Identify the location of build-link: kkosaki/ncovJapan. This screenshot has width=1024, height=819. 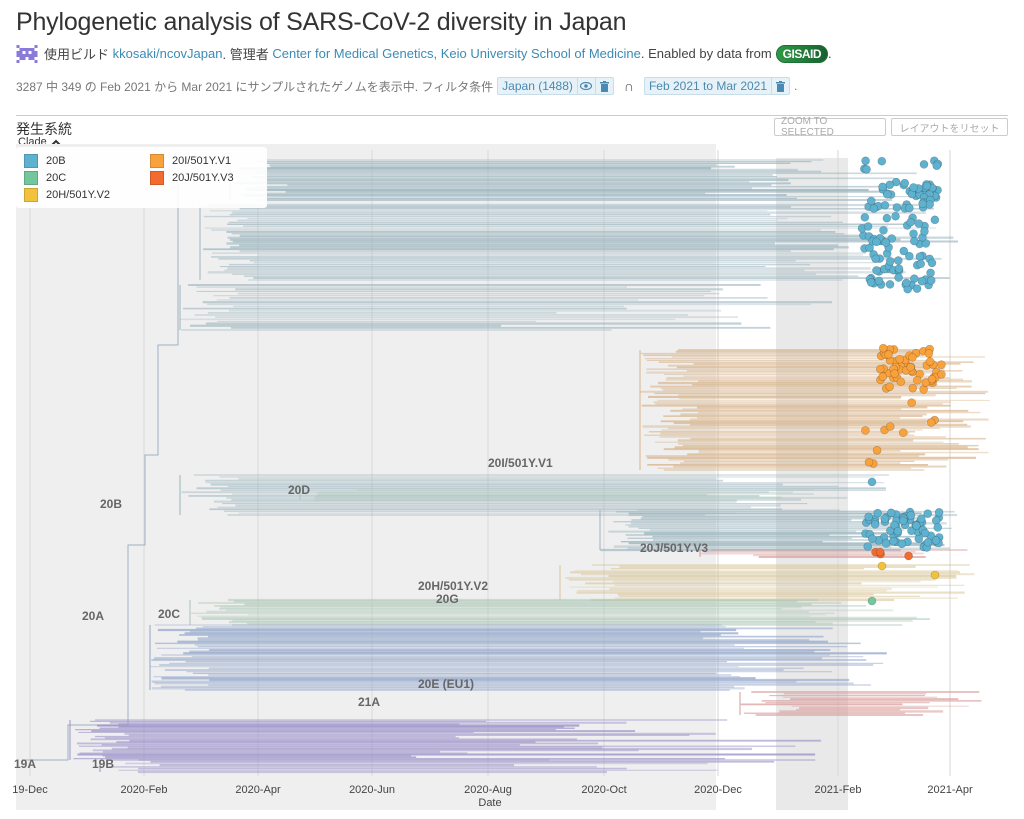
(167, 53).